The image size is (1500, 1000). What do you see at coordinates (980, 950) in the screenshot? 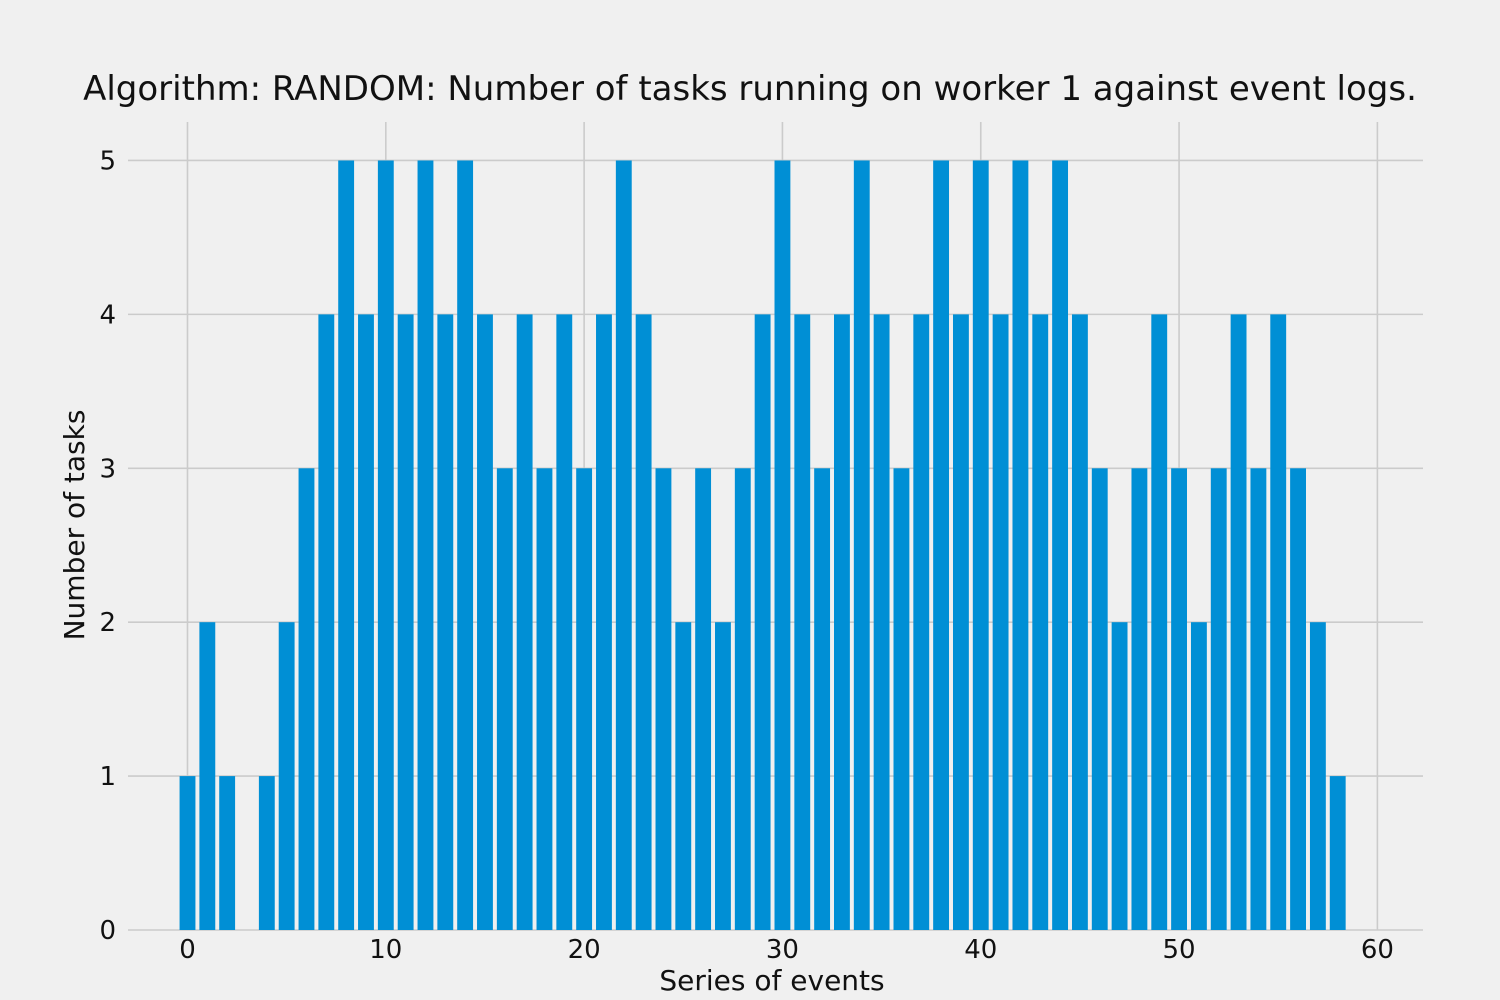
I see `x-tick-label: 40` at bounding box center [980, 950].